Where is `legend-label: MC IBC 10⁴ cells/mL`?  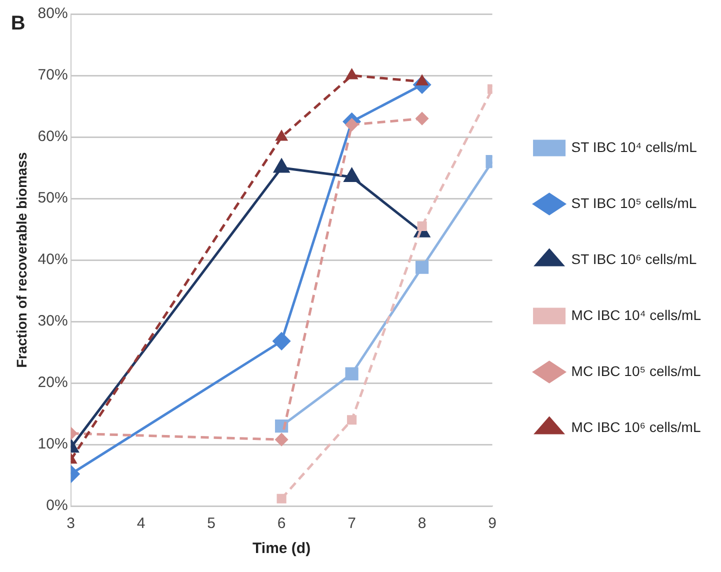 legend-label: MC IBC 10⁴ cells/mL is located at coordinates (636, 314).